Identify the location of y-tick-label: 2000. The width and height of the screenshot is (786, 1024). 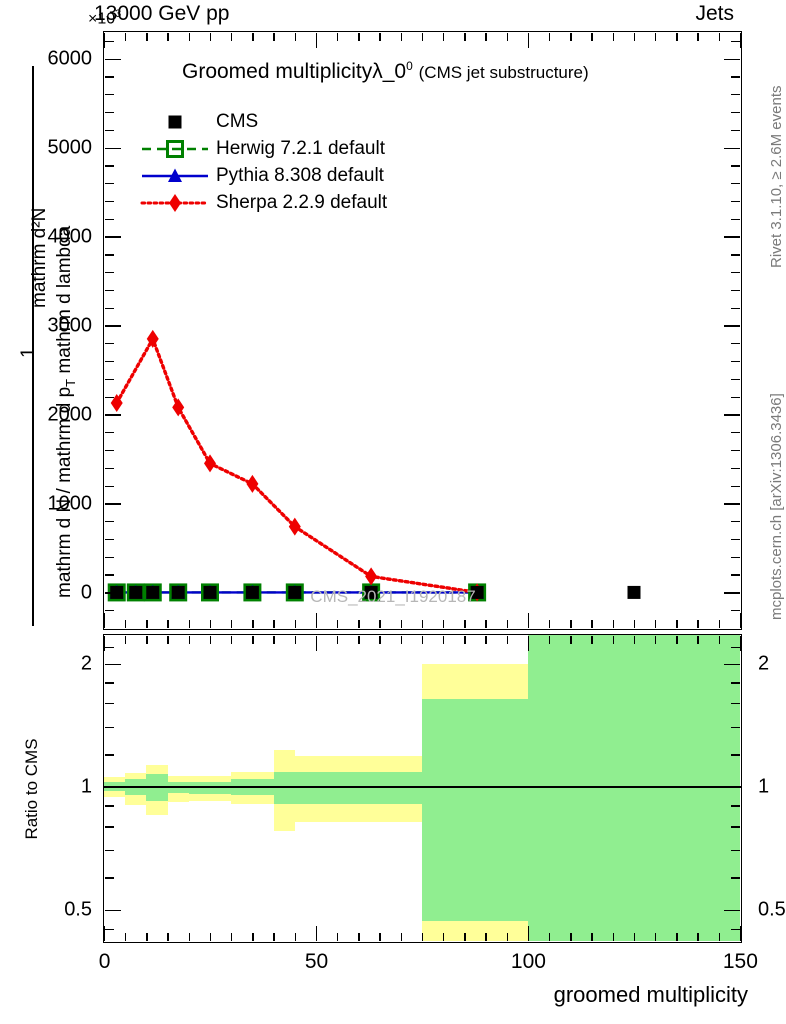
(70, 414).